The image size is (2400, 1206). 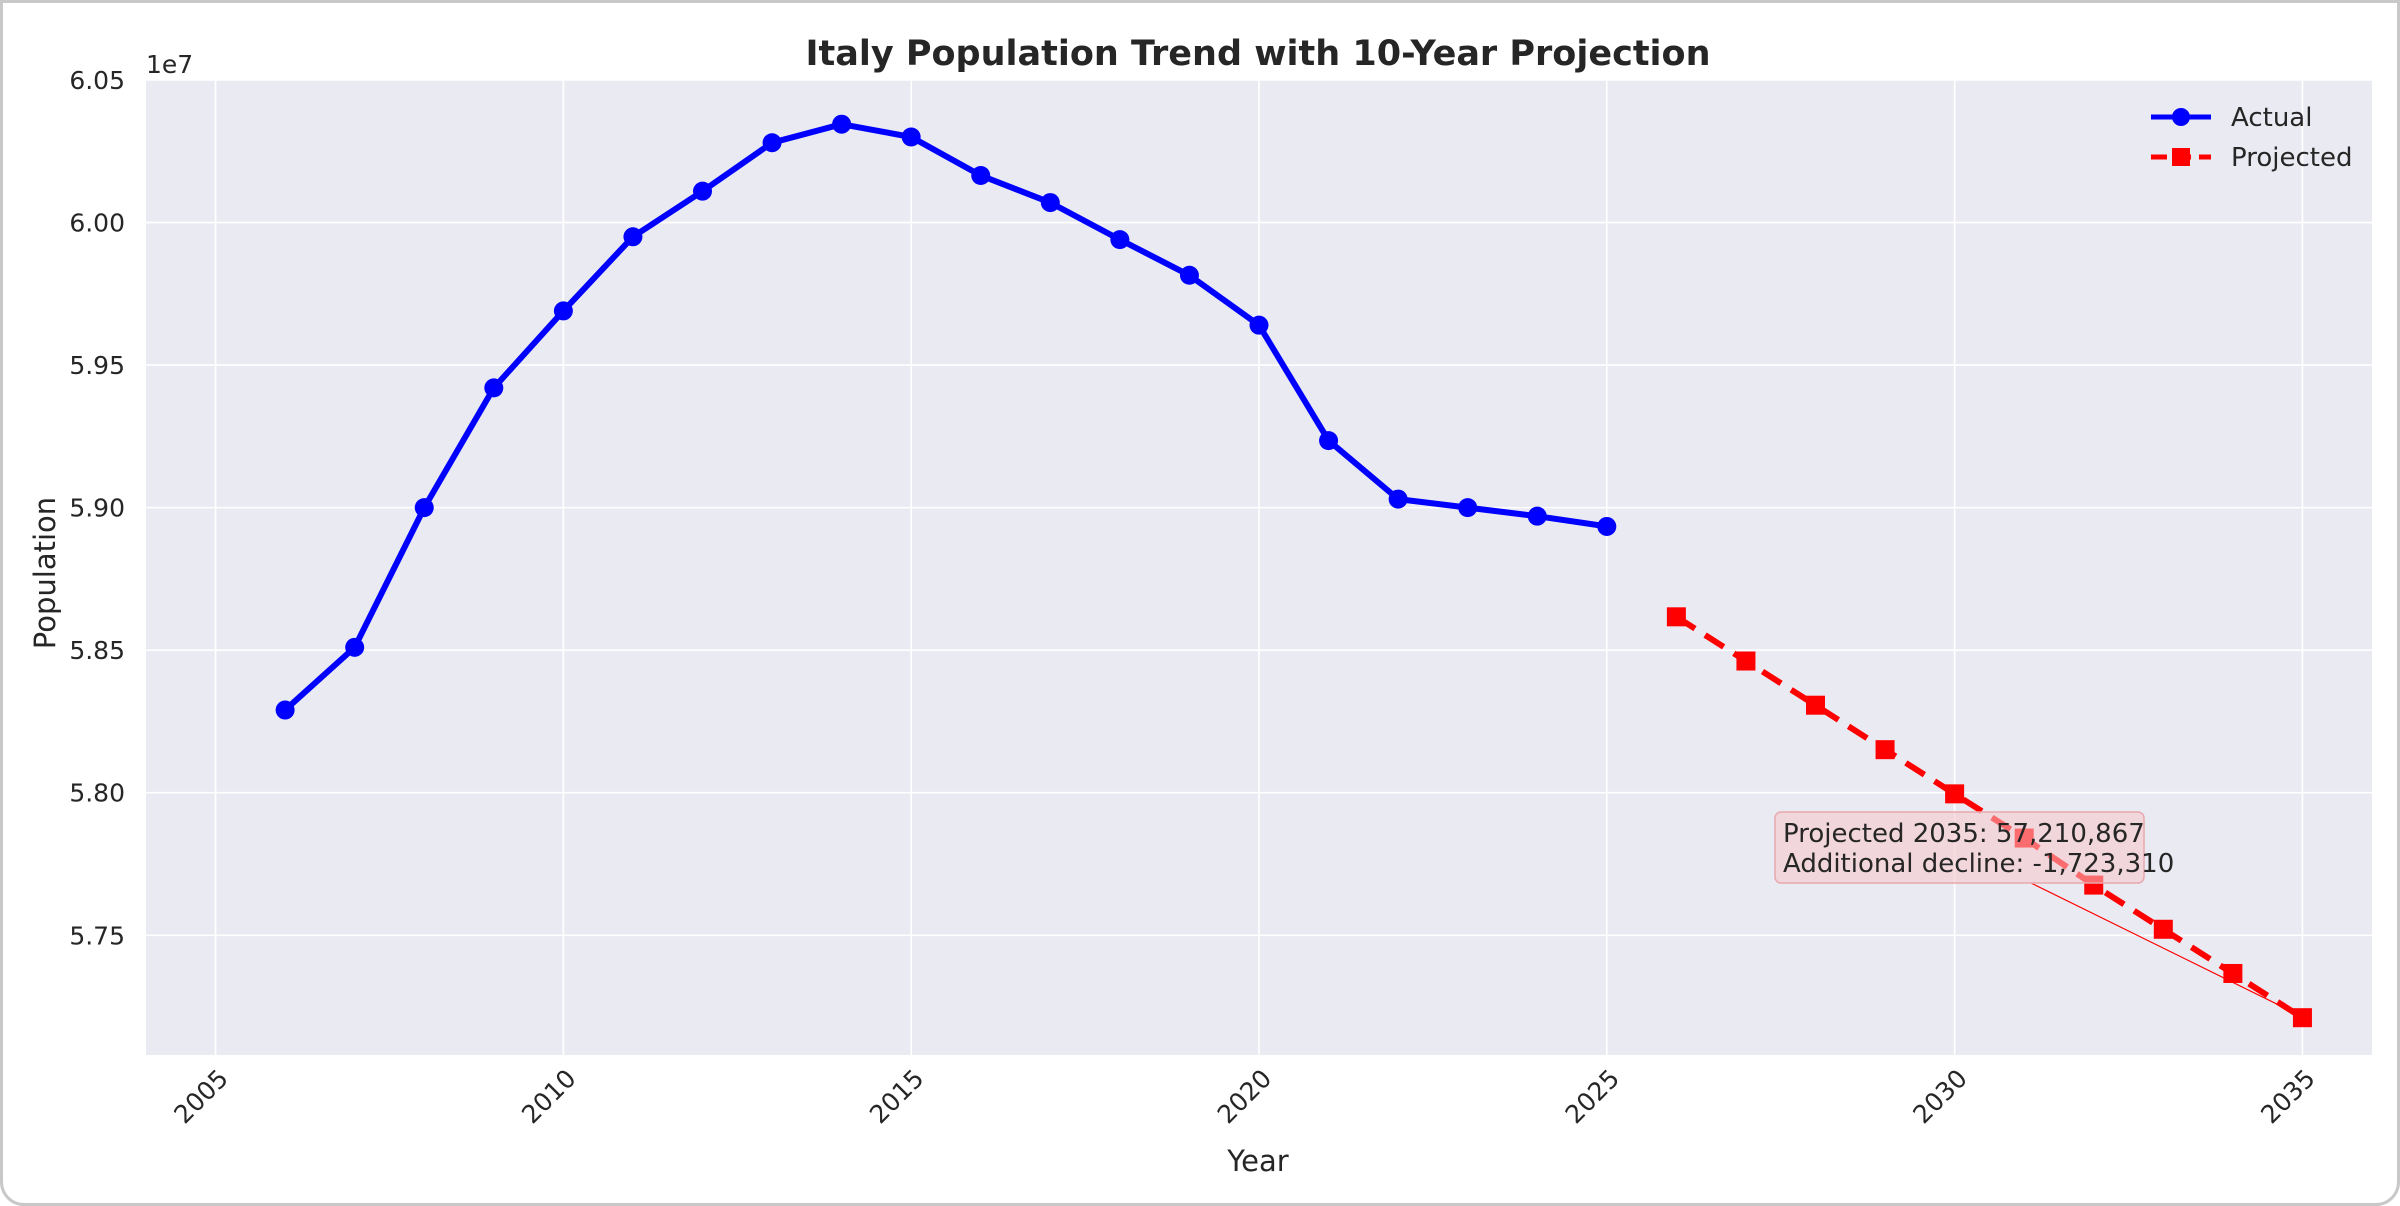 What do you see at coordinates (548, 1096) in the screenshot?
I see `x-tick-label-1: 2010` at bounding box center [548, 1096].